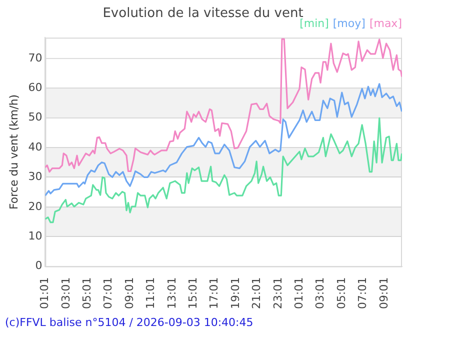 The image size is (450, 350). Describe the element at coordinates (35, 206) in the screenshot. I see `y-tick-label: 20` at that location.